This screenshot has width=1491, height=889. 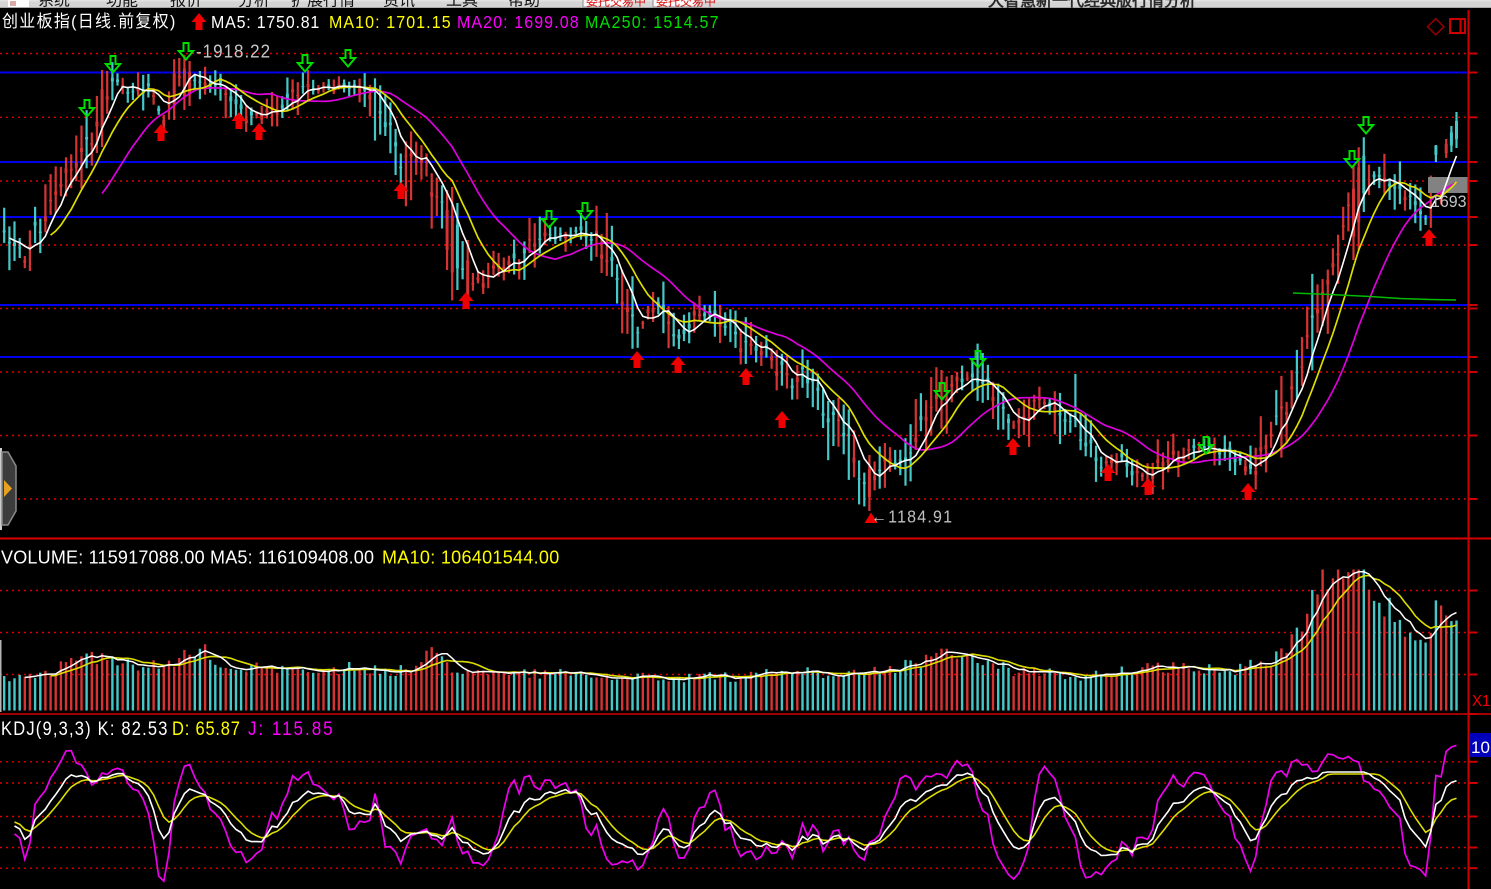 What do you see at coordinates (1092, 5) in the screenshot?
I see `svg-text: 大智慧新一代经典版行情分析` at bounding box center [1092, 5].